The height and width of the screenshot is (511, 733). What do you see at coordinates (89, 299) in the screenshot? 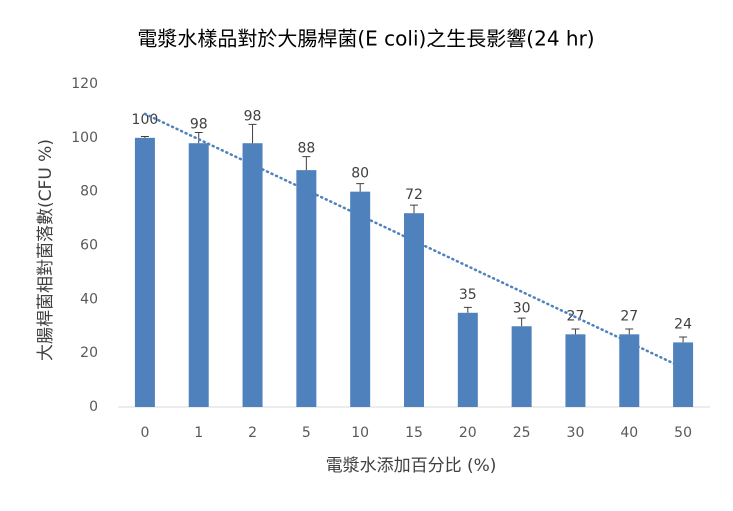
I see `y-tick-label: 40` at bounding box center [89, 299].